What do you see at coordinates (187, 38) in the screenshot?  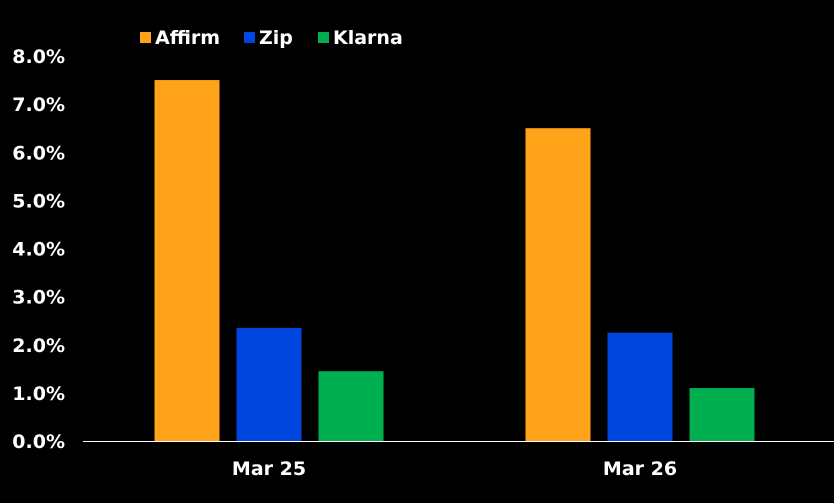 I see `legend-label-affirm: Affirm` at bounding box center [187, 38].